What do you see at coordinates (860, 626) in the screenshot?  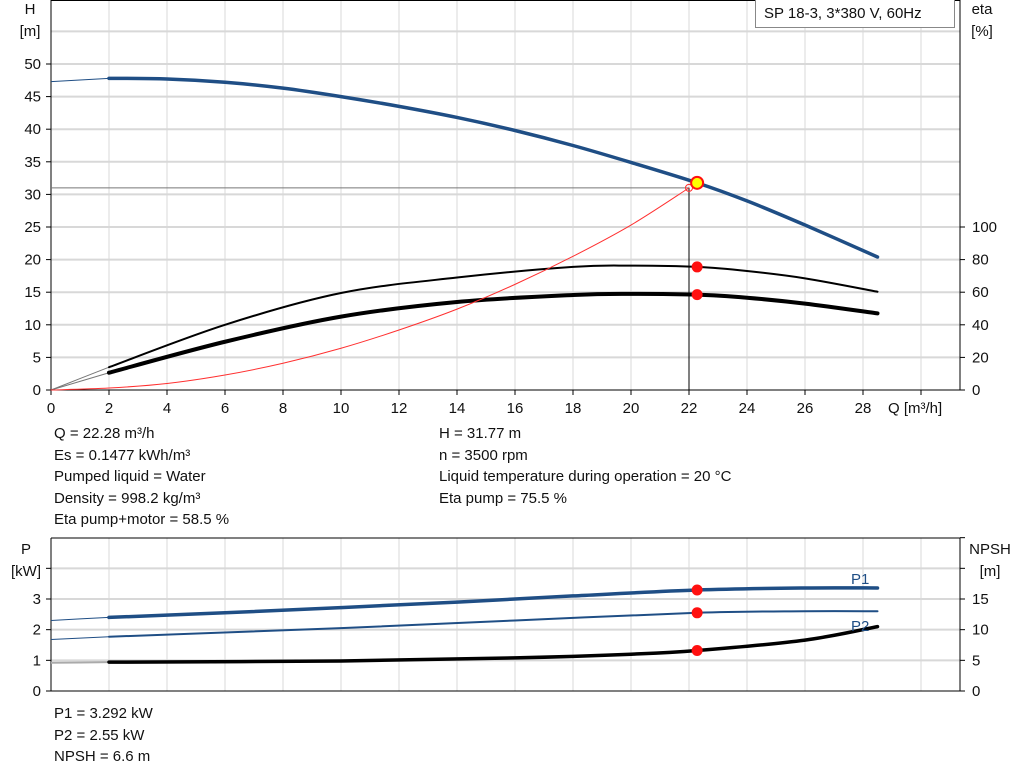 I see `series-label-P2: P2` at bounding box center [860, 626].